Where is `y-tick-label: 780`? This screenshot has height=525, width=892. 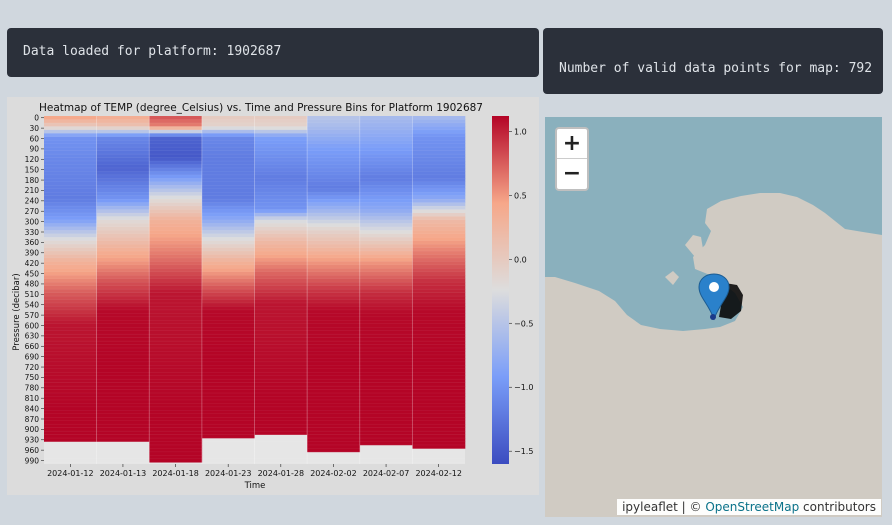 y-tick-label: 780 is located at coordinates (32, 388).